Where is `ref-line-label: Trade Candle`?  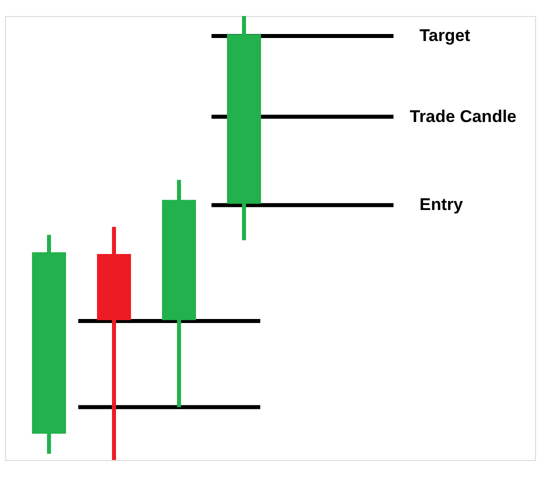 ref-line-label: Trade Candle is located at coordinates (463, 116).